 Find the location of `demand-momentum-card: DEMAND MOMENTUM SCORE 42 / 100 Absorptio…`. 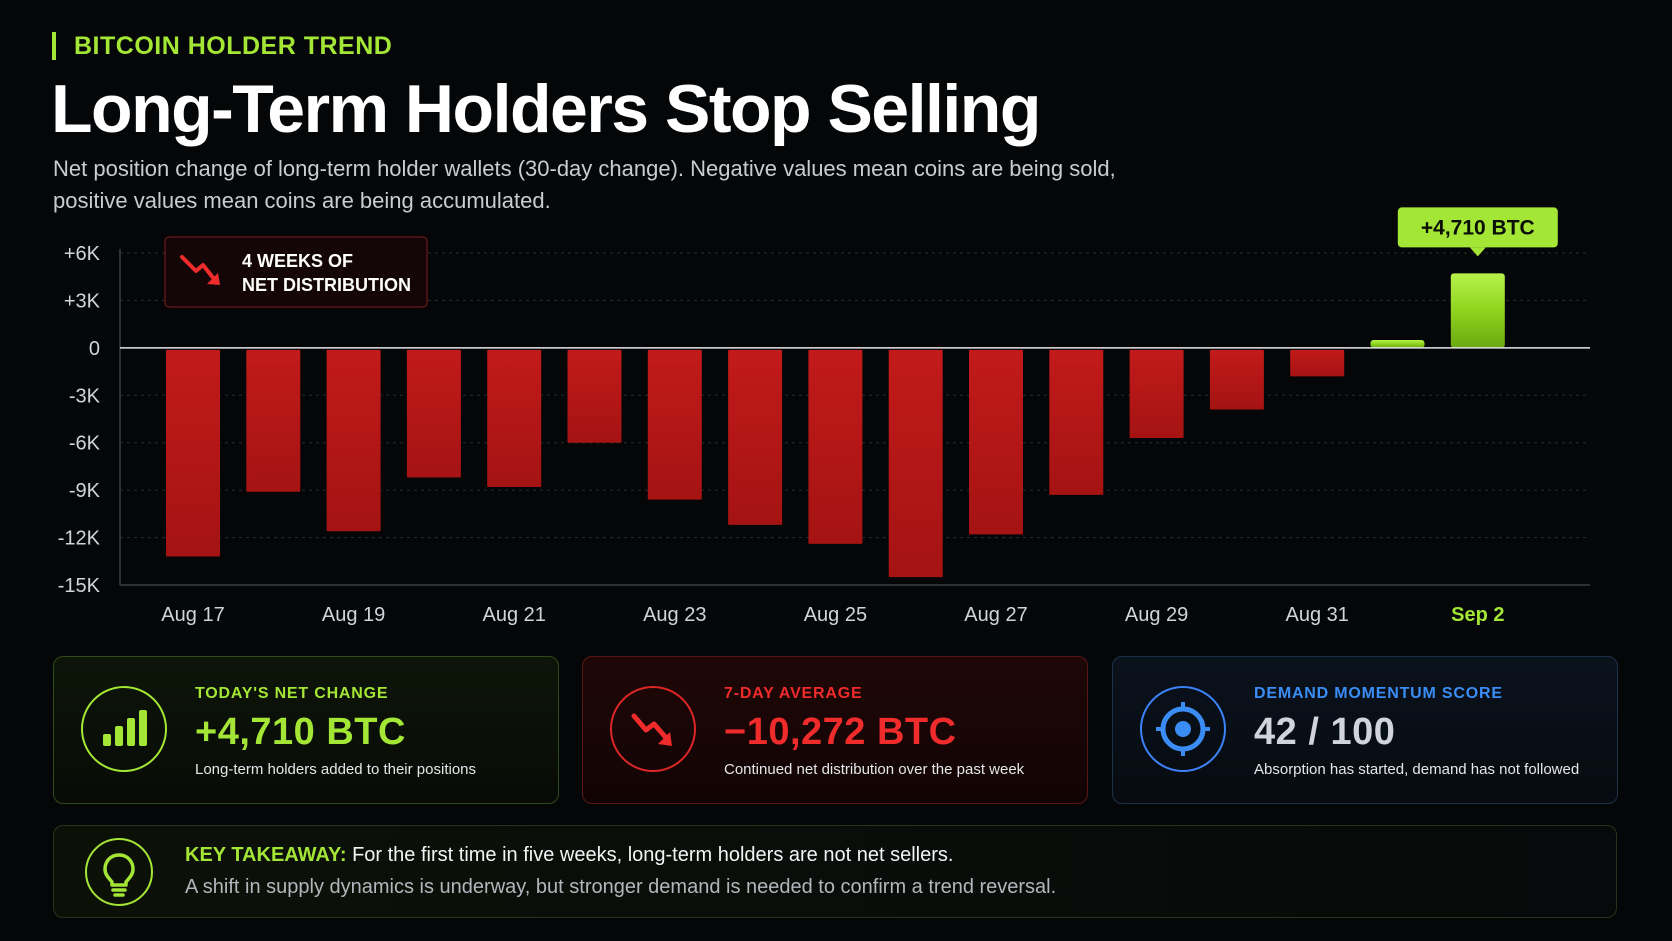

demand-momentum-card: DEMAND MOMENTUM SCORE 42 / 100 Absorptio… is located at coordinates (1365, 730).